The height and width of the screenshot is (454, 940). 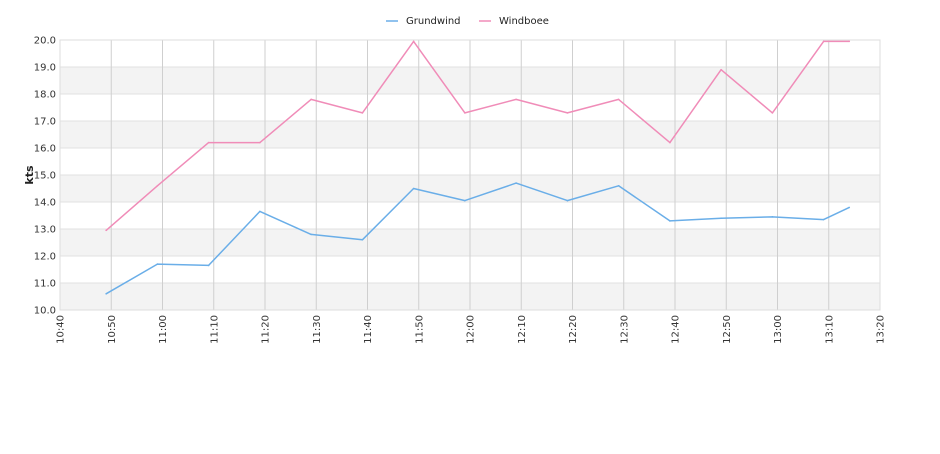 What do you see at coordinates (45, 149) in the screenshot?
I see `y-tick-label: 16.0` at bounding box center [45, 149].